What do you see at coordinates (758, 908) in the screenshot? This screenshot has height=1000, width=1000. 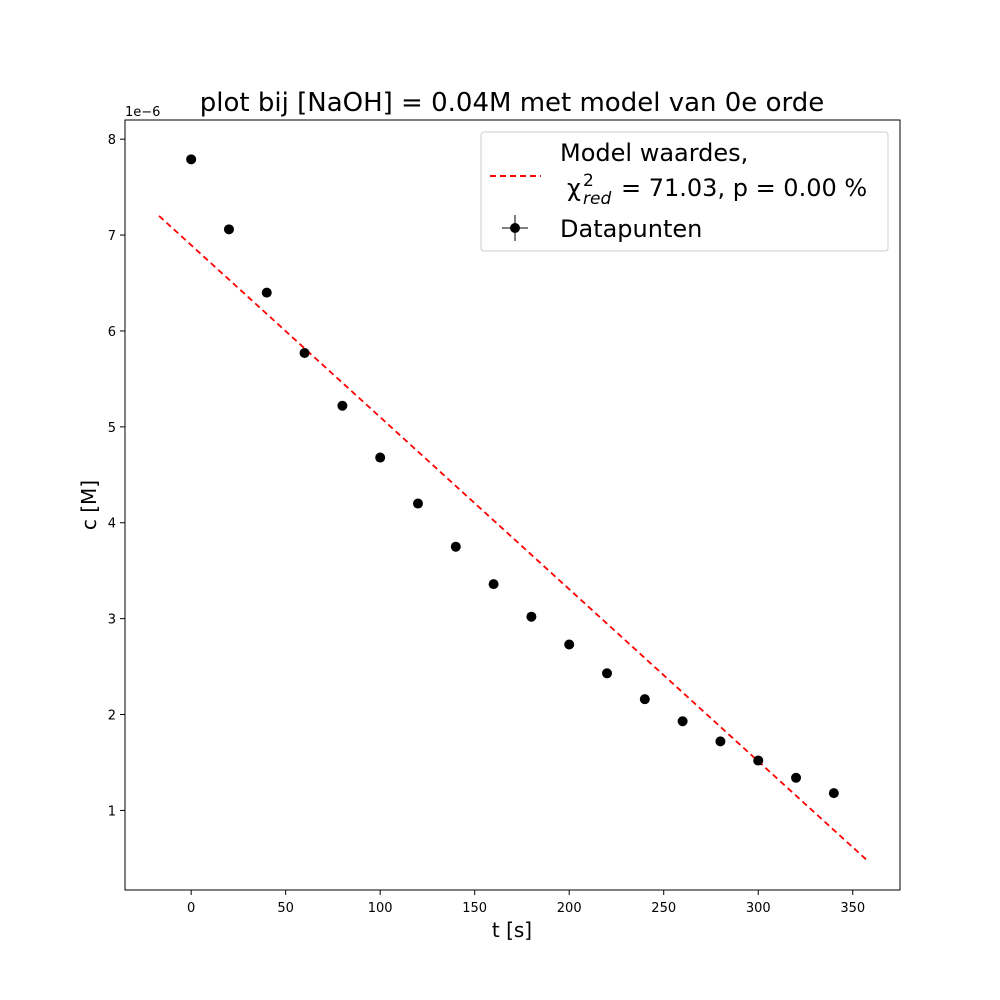 I see `x-tick-label: 300` at bounding box center [758, 908].